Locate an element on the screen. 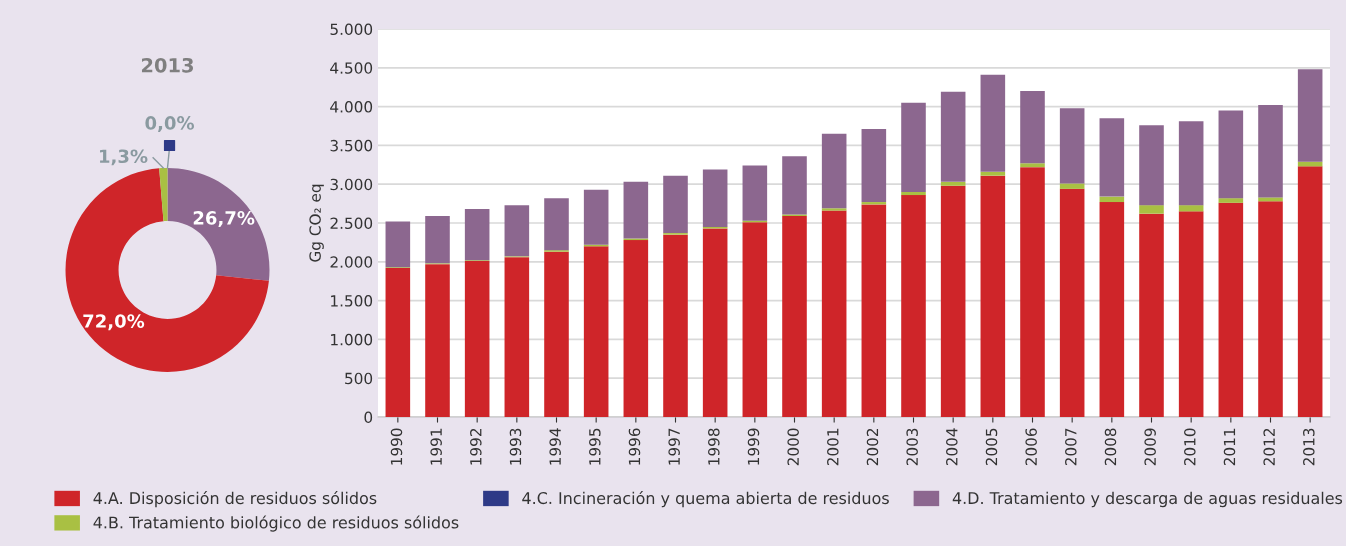 The image size is (1346, 546). y-tick-label: 500 is located at coordinates (359, 378).